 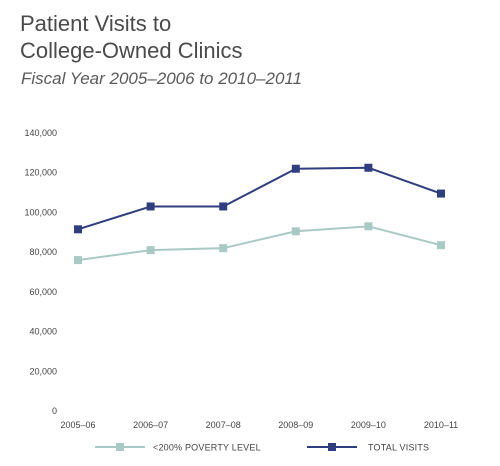 I want to click on legend-item: <200% POVERTY LEVEL, so click(x=178, y=448).